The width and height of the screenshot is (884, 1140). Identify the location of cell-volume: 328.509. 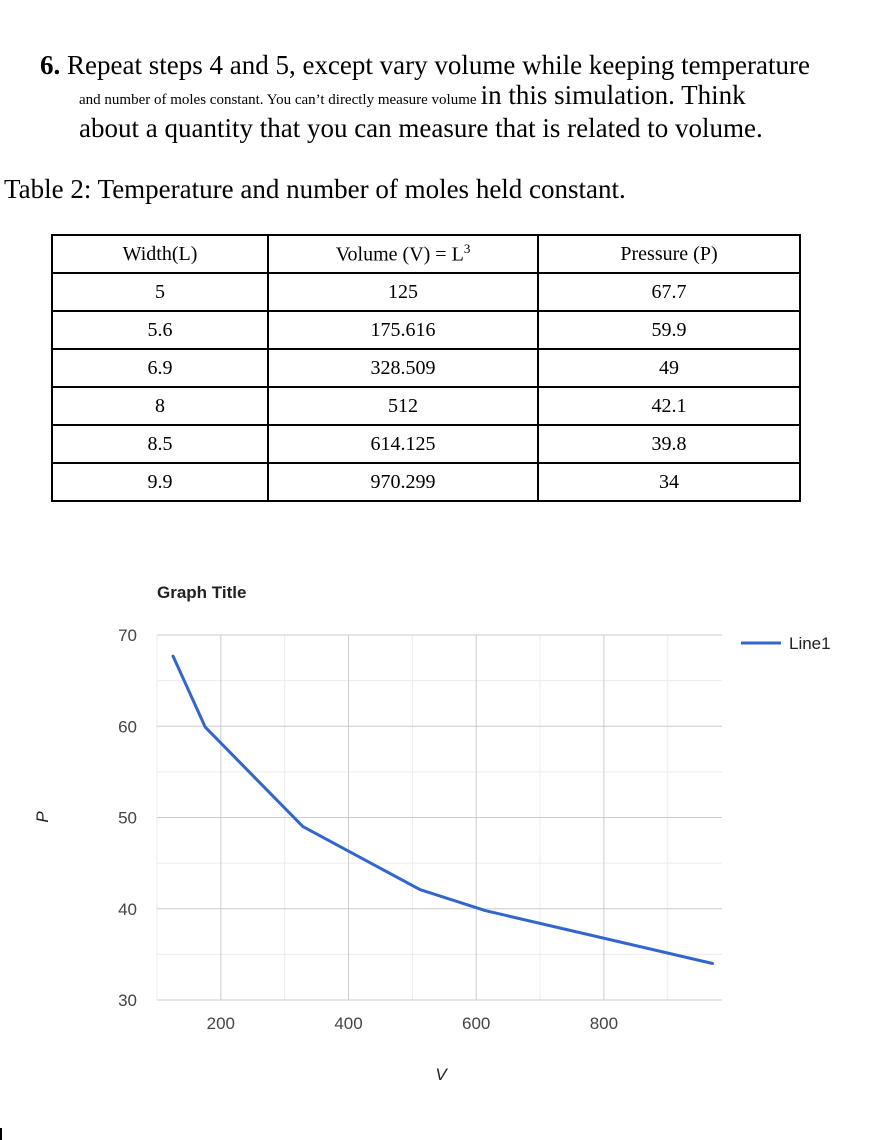
(403, 368).